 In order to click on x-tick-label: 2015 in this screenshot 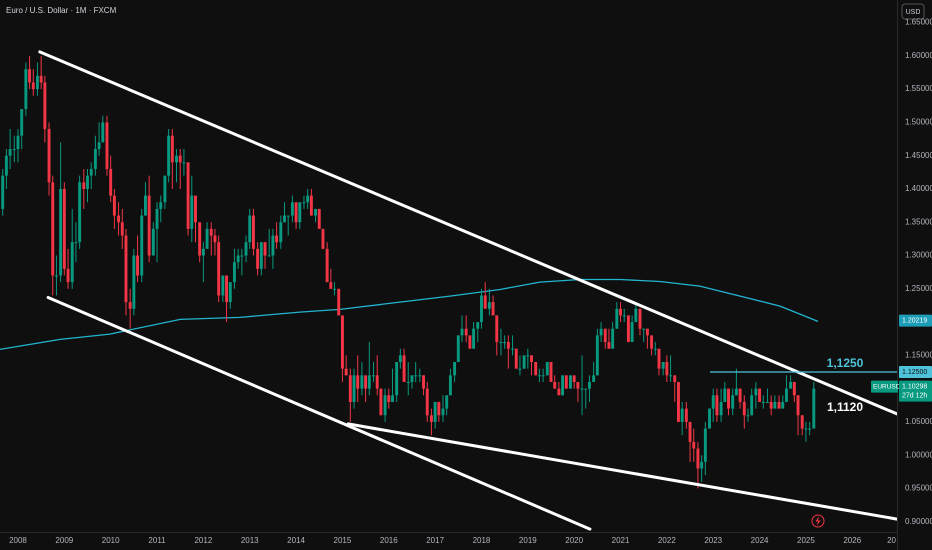, I will do `click(343, 540)`.